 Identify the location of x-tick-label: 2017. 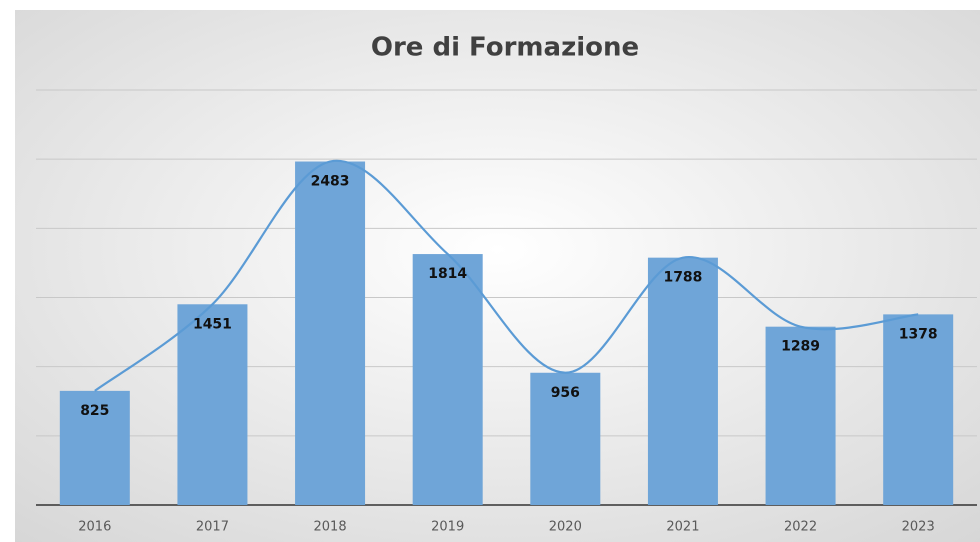
(212, 527).